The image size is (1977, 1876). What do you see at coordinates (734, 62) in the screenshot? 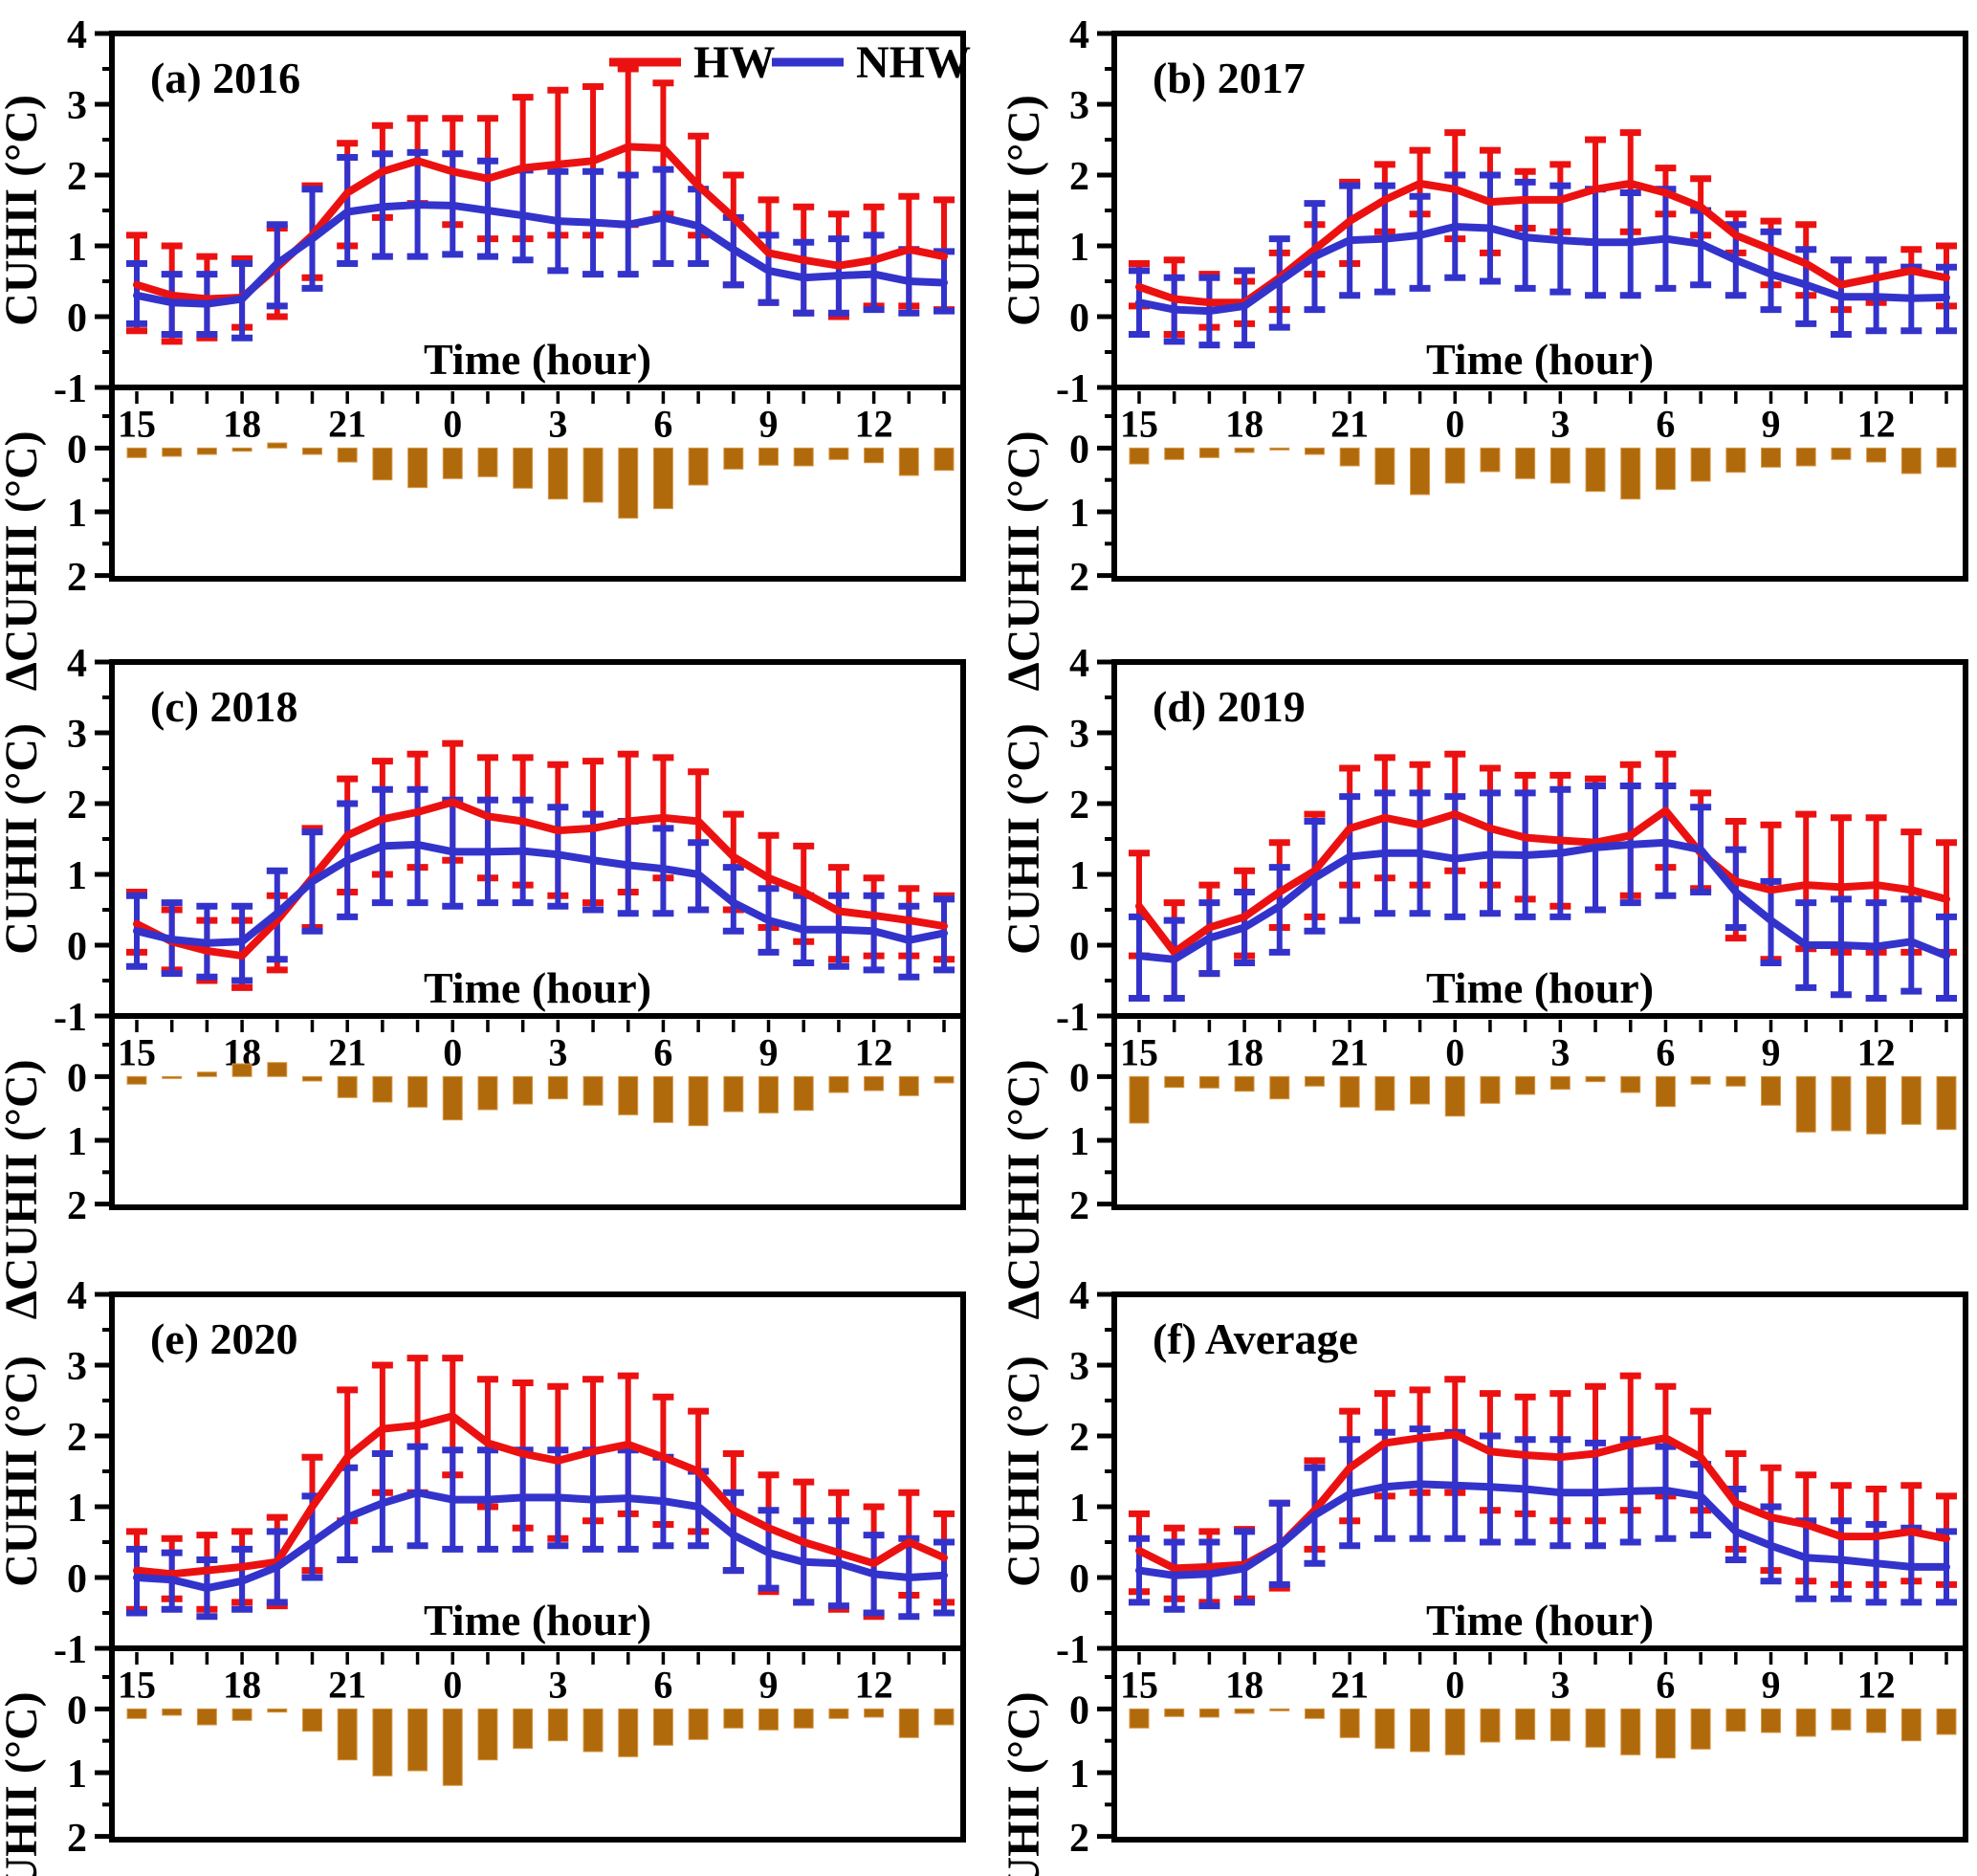
I see `legend-hw-label: HW` at bounding box center [734, 62].